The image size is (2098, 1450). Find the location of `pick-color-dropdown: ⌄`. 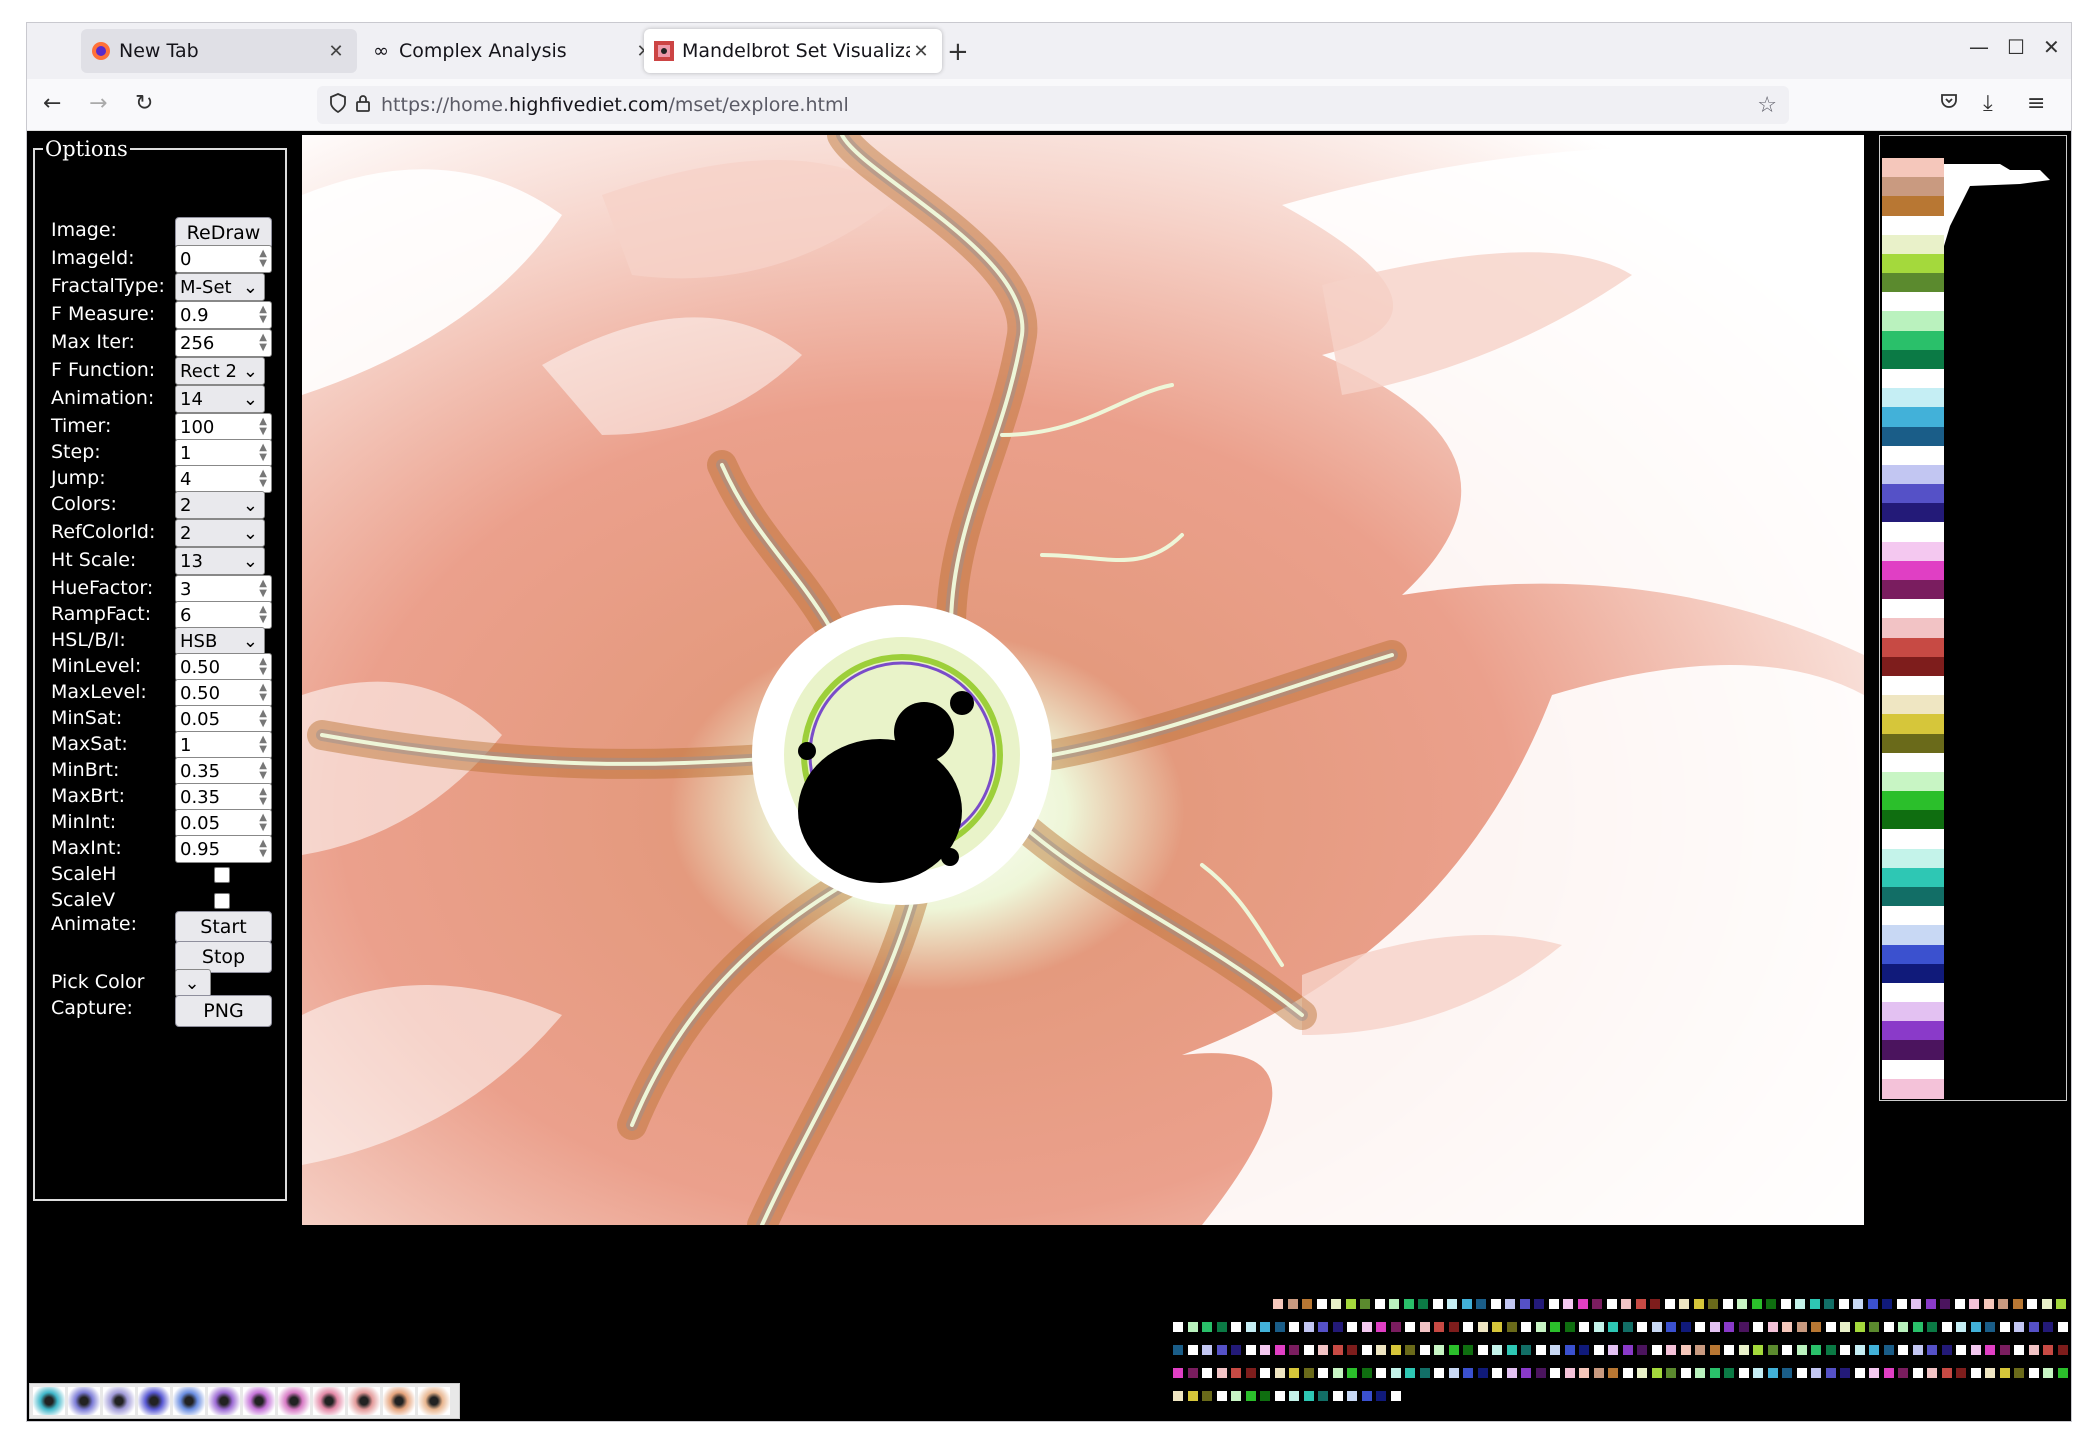

pick-color-dropdown: ⌄ is located at coordinates (193, 983).